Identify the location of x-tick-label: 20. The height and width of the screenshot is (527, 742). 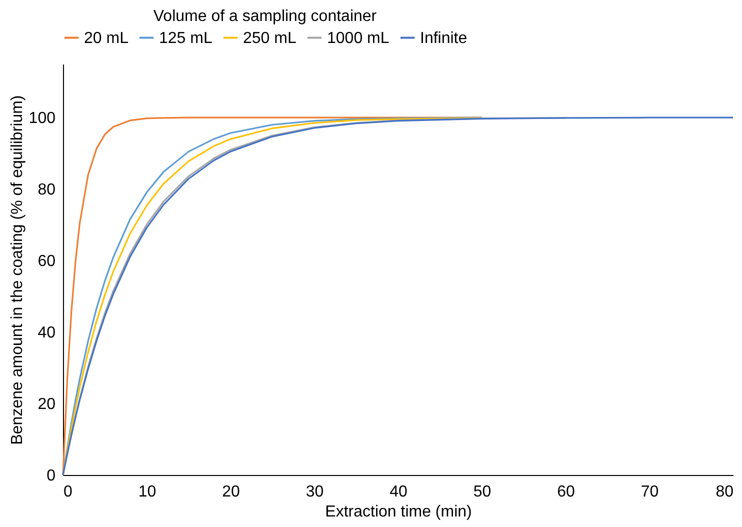
(231, 492).